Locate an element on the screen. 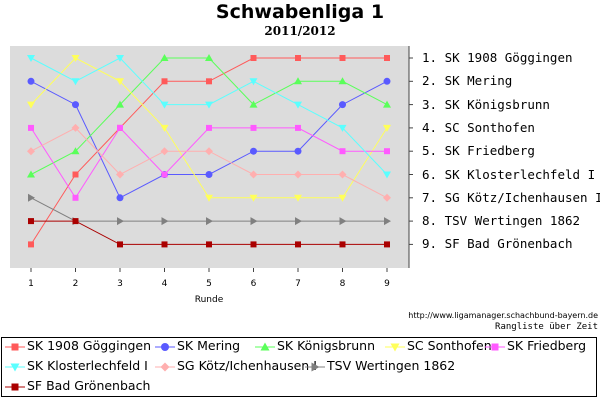 The height and width of the screenshot is (400, 600). x-axis: 1 2 3 4 5 6 7 8 9 is located at coordinates (209, 278).